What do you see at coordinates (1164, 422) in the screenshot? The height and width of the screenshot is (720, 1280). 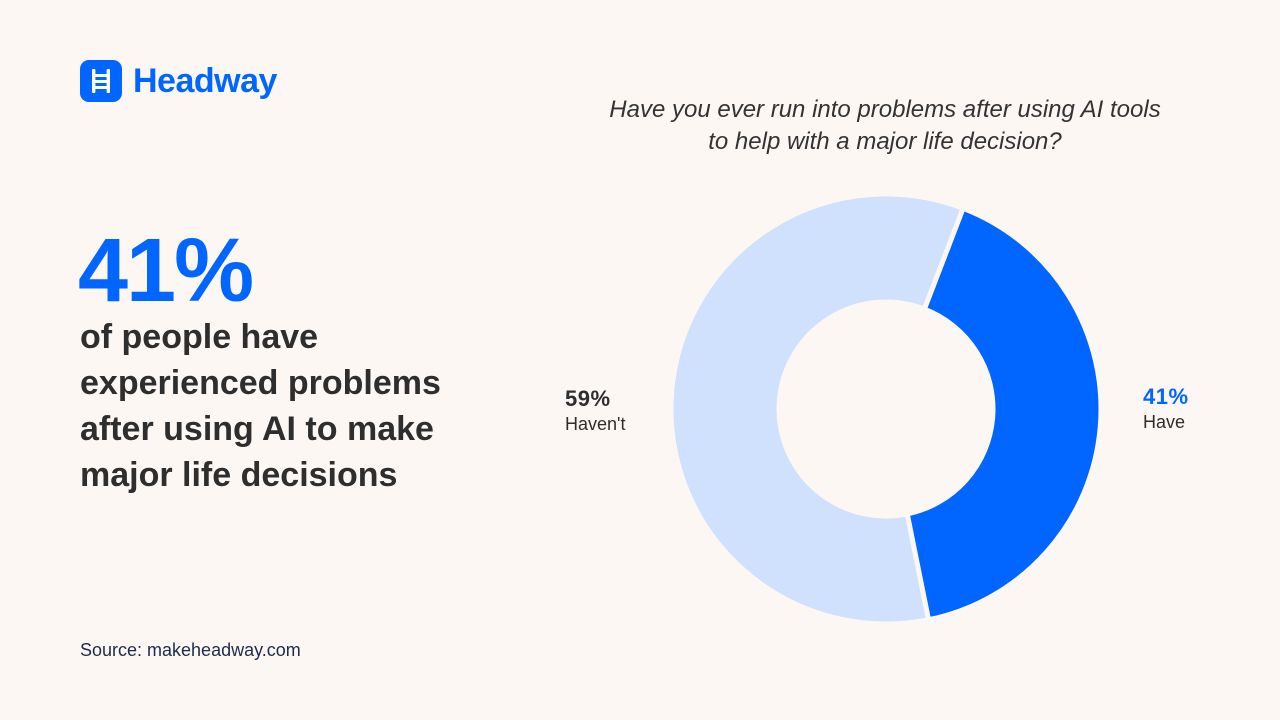 I see `slice-name-have: Have` at bounding box center [1164, 422].